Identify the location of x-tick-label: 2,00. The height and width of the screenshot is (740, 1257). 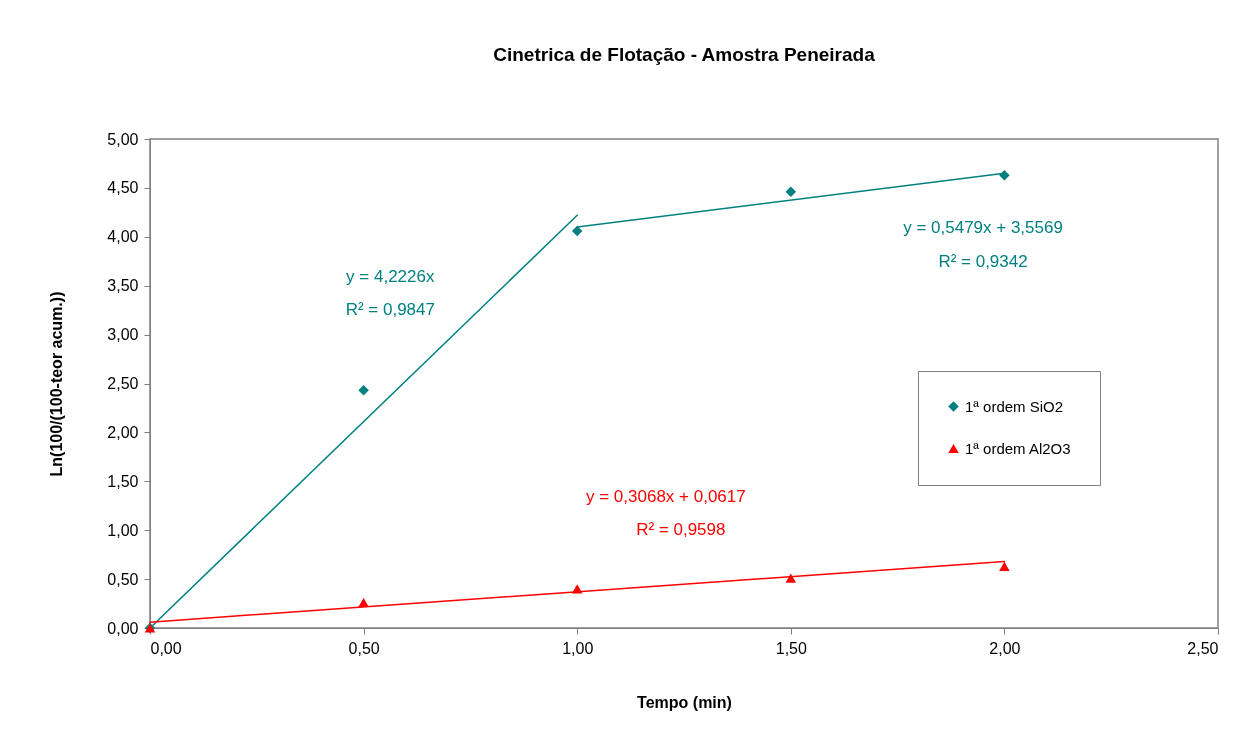
(1005, 648).